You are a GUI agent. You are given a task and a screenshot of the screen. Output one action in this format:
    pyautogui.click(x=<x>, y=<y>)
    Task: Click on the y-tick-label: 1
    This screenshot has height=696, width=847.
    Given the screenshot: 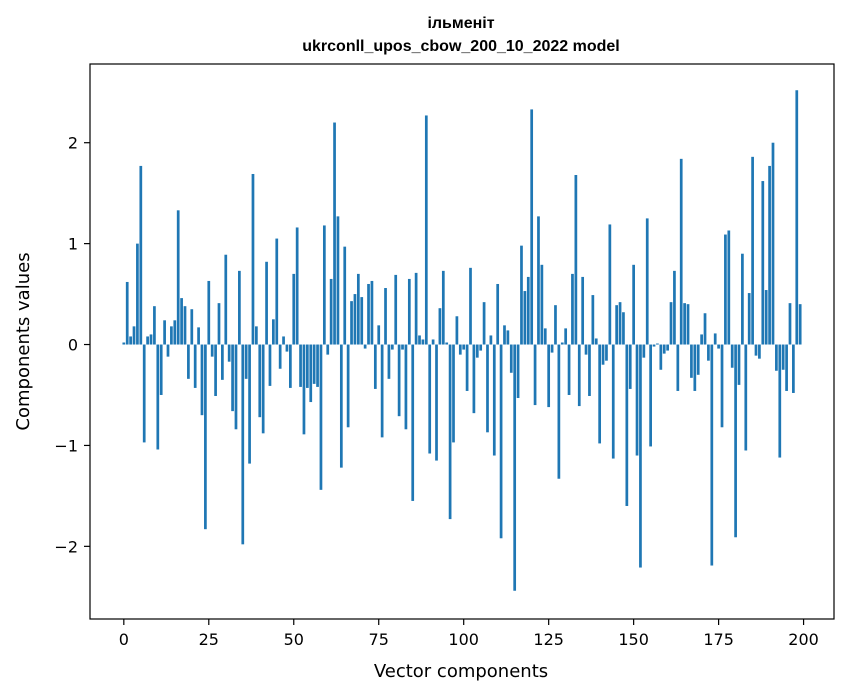 What is the action you would take?
    pyautogui.click(x=73, y=244)
    